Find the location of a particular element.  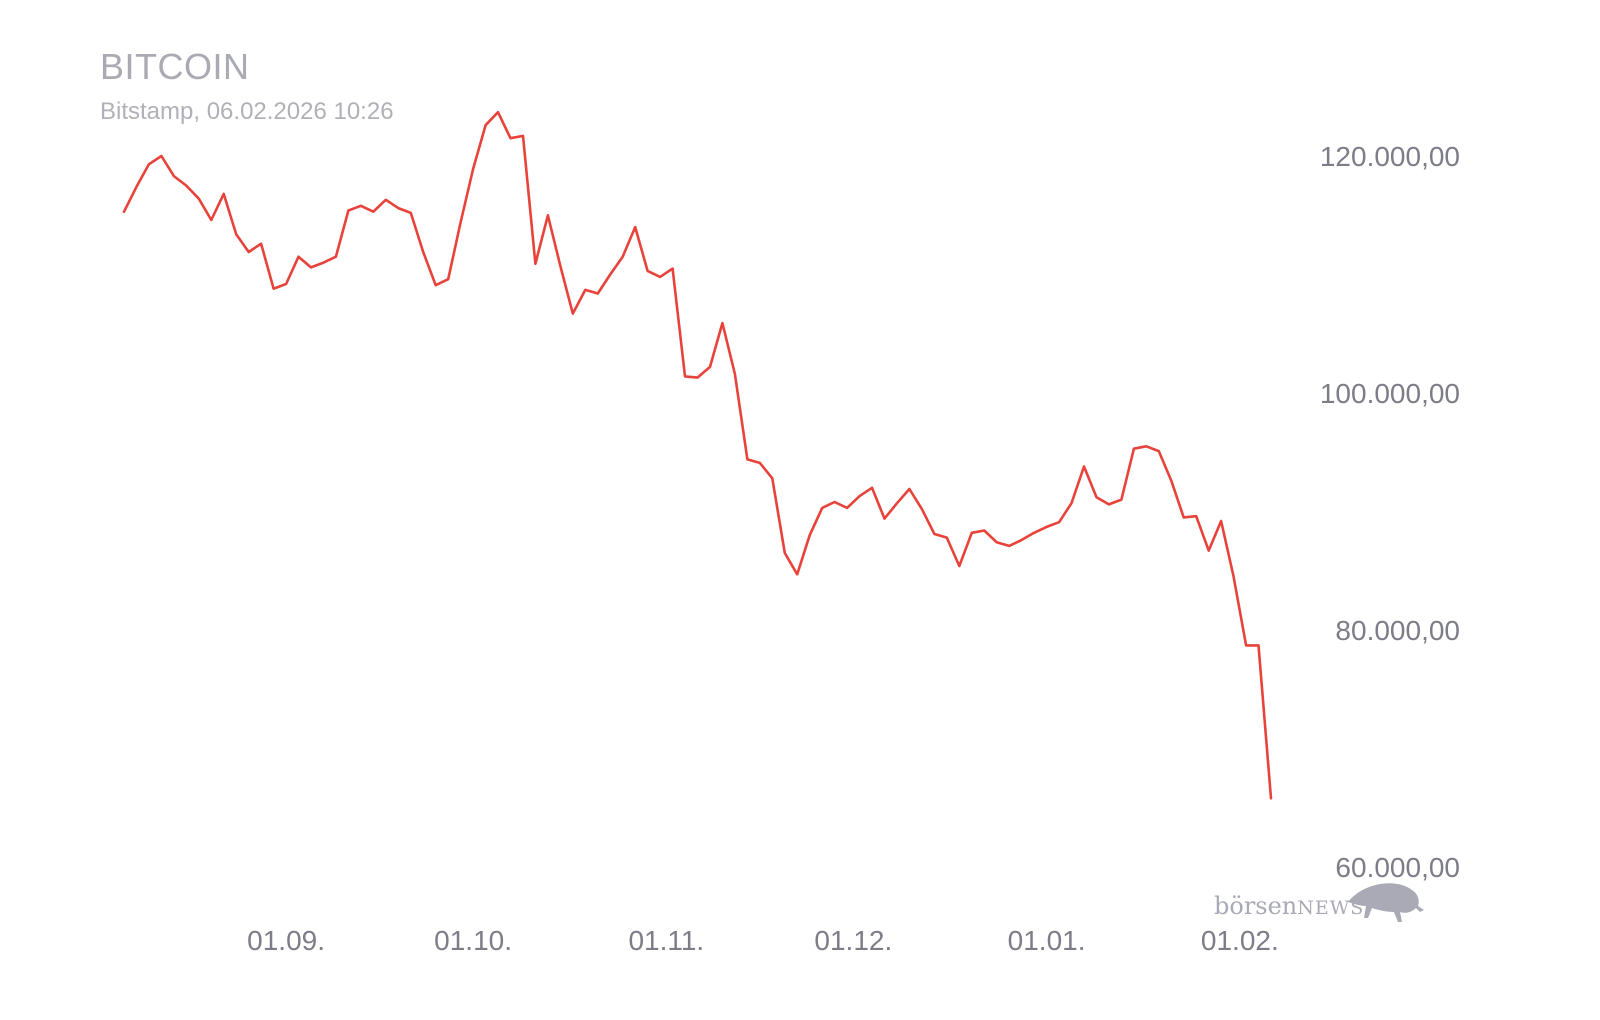

y-tick-label: 100.000,00 is located at coordinates (1390, 393).